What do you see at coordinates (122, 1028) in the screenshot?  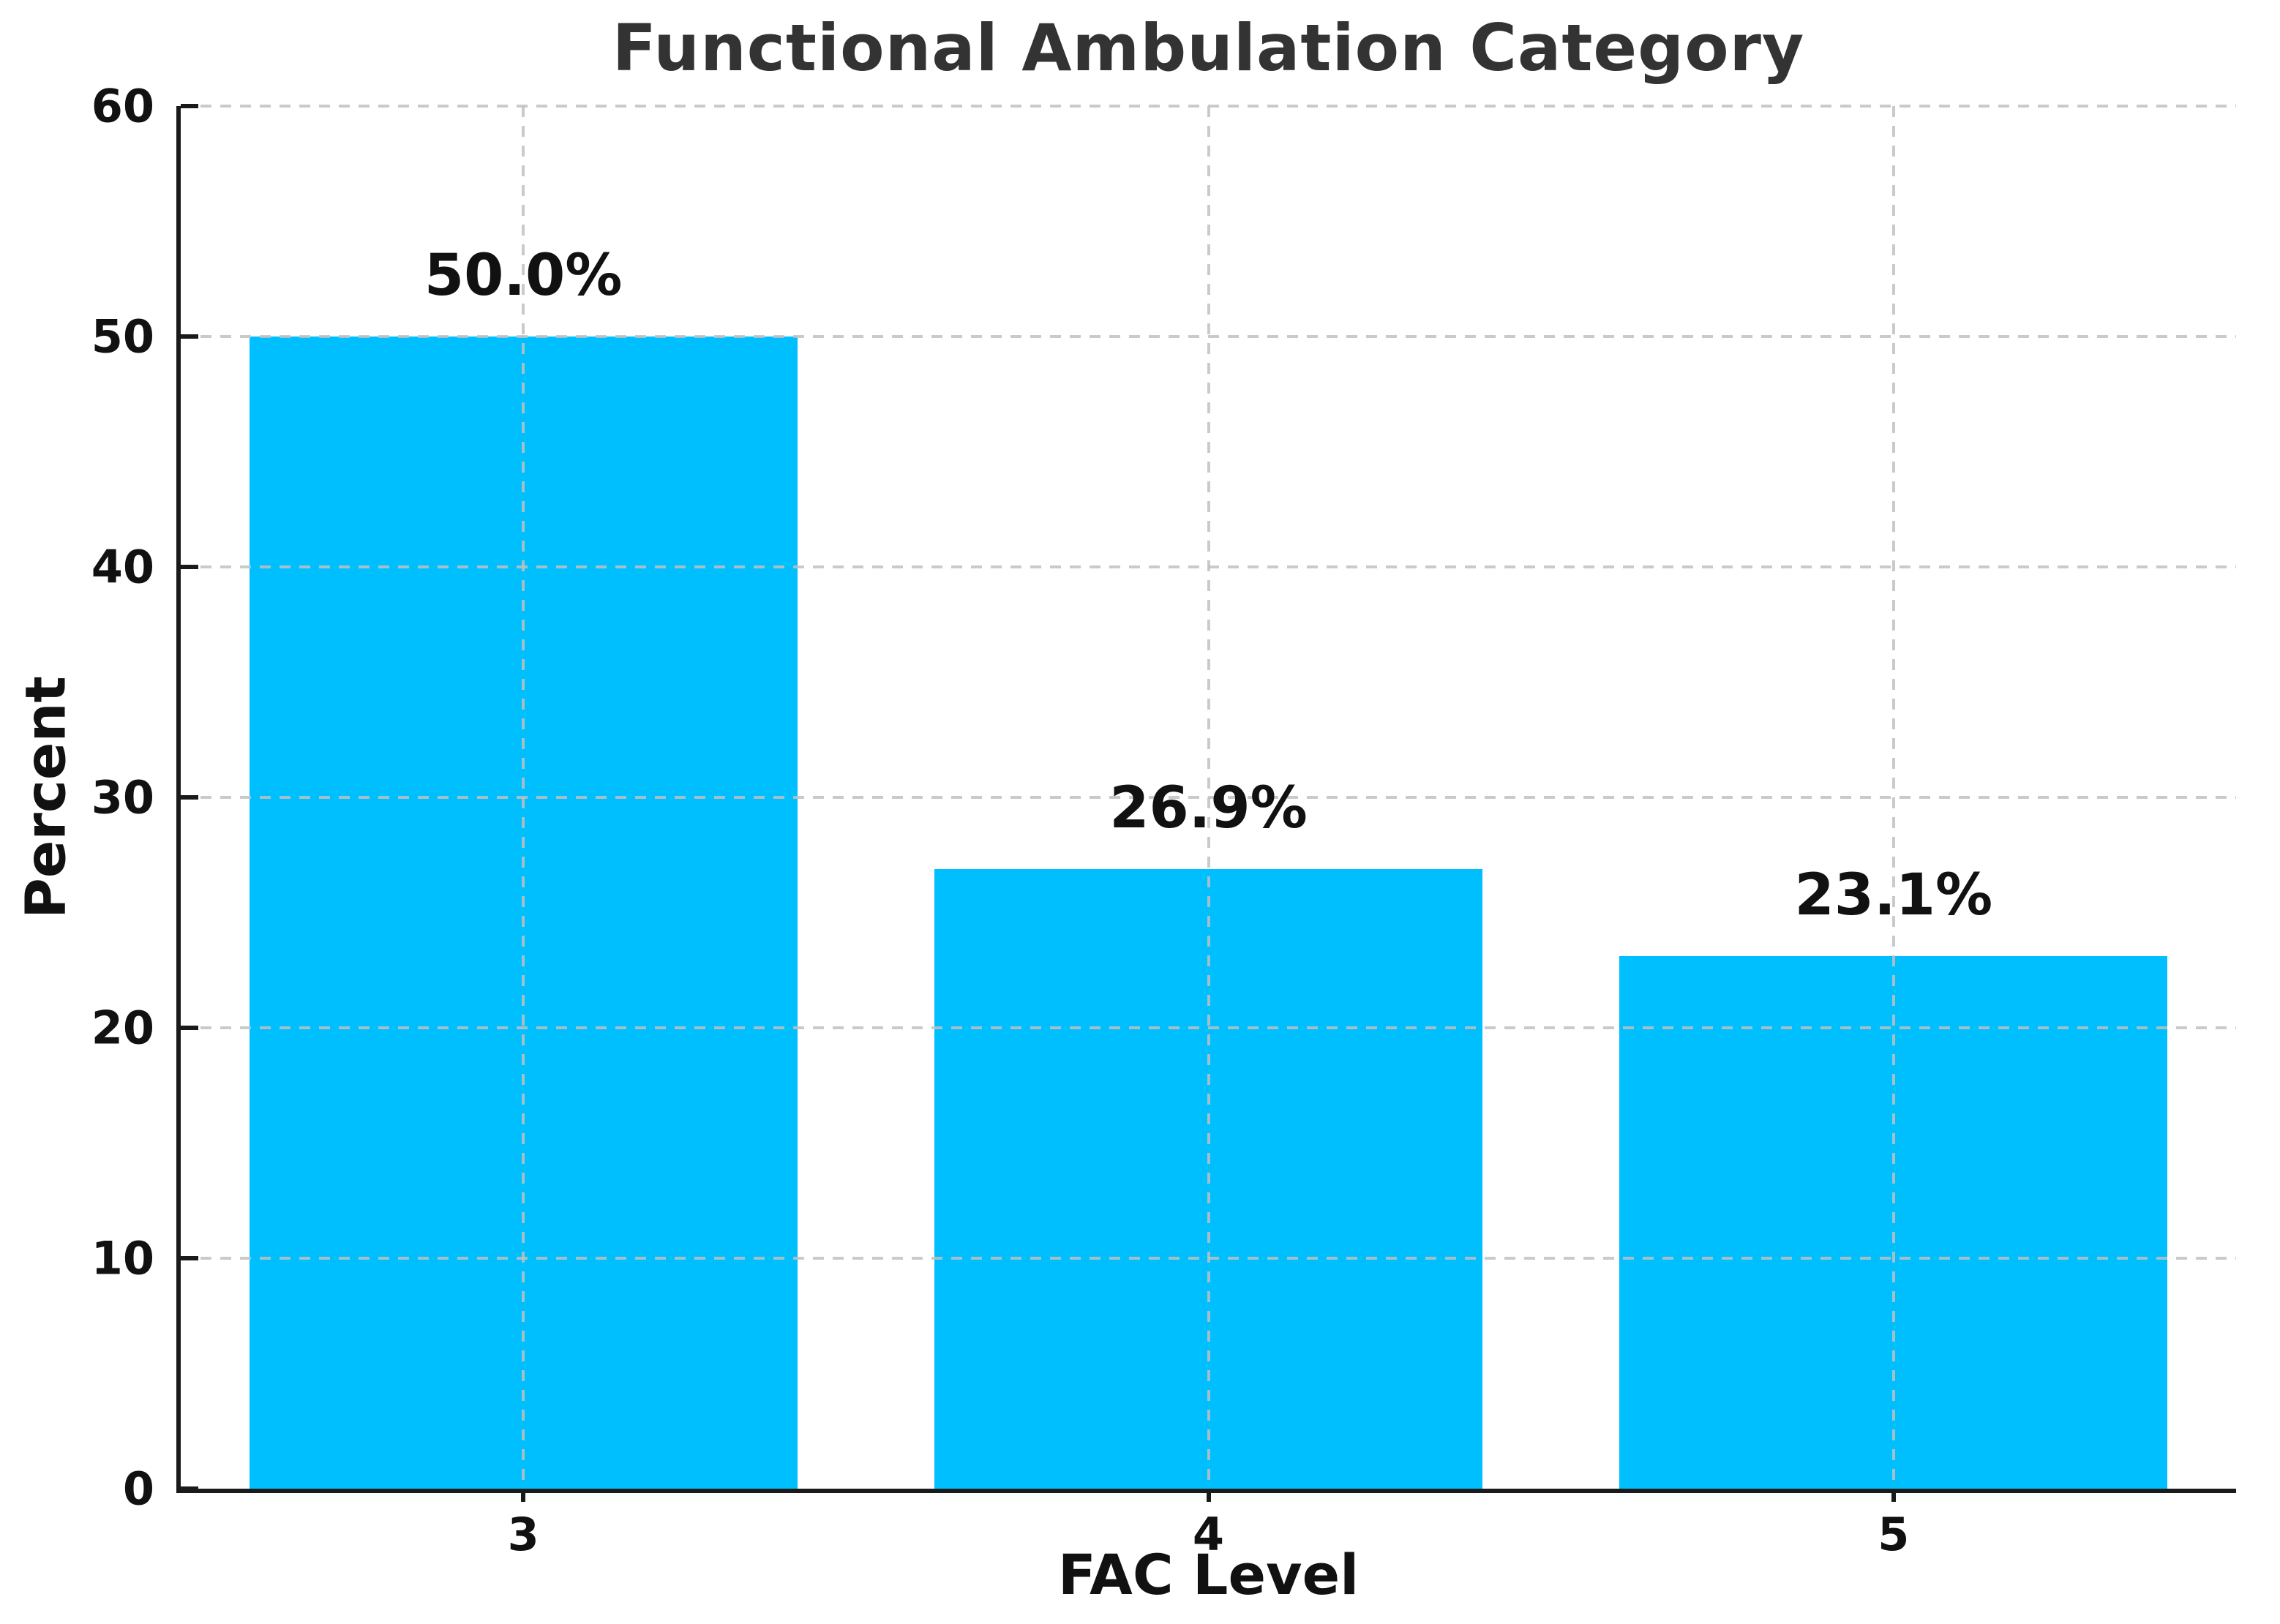 I see `y-tick-label: 20` at bounding box center [122, 1028].